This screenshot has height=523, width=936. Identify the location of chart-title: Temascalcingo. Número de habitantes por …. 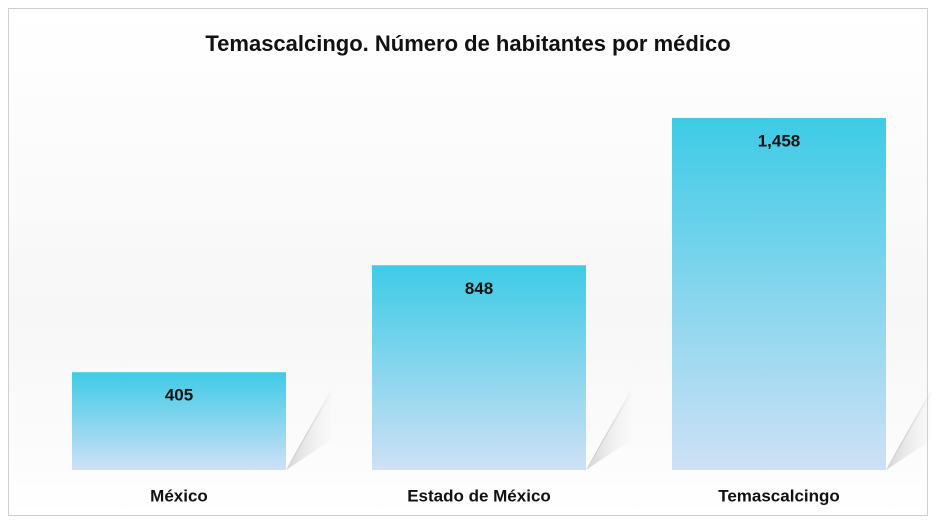
(467, 43).